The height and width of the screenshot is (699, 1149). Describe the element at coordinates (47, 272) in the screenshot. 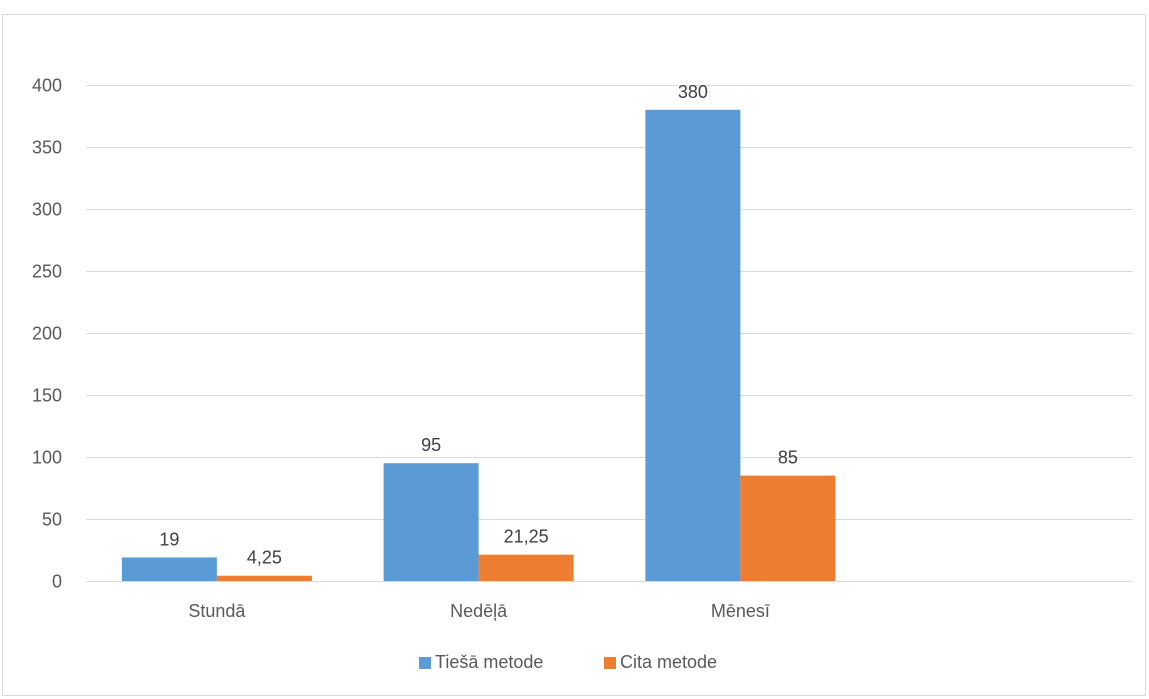

I see `y-tick-label: 250` at that location.